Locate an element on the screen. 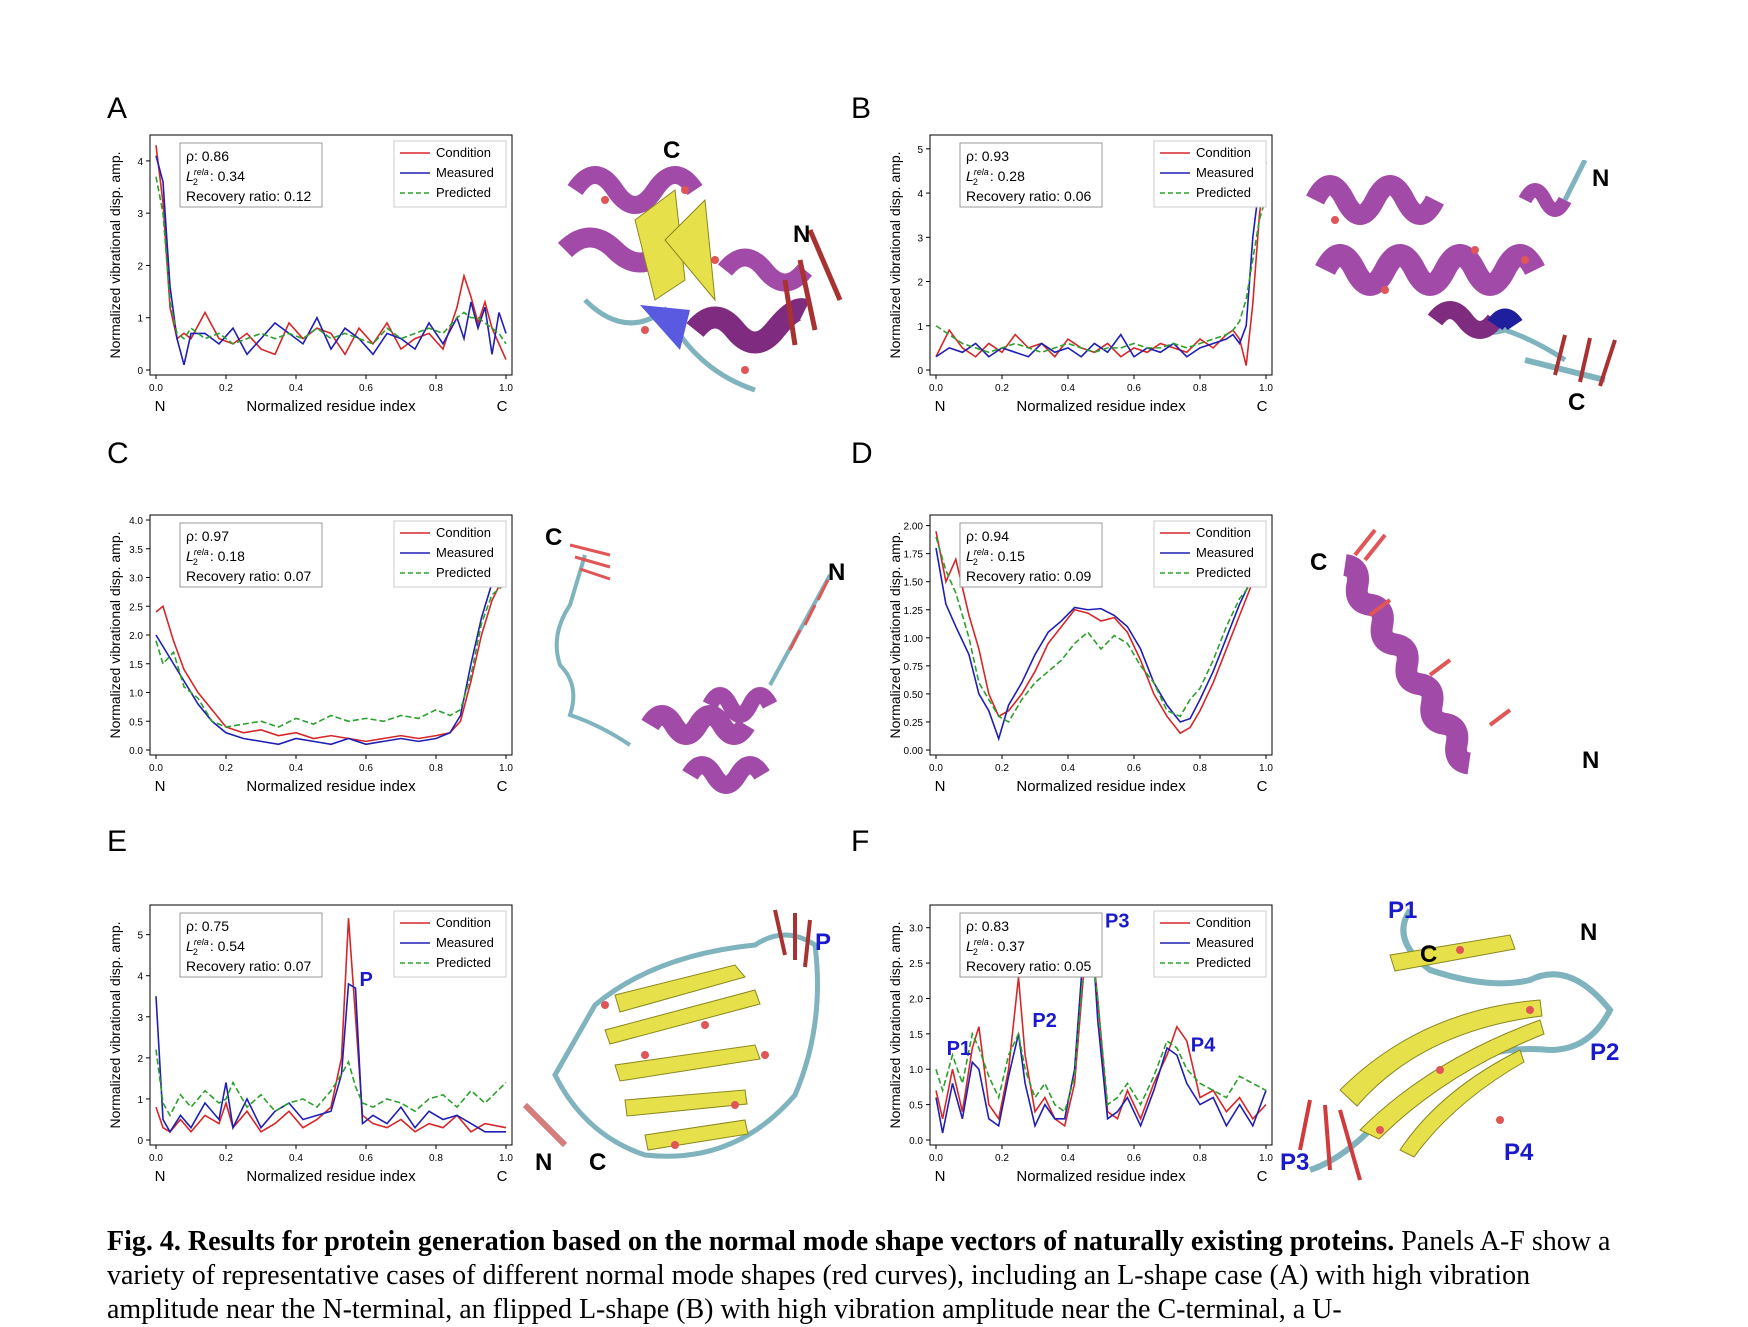 The image size is (1748, 1327). series-line-condition is located at coordinates (1094, 633).